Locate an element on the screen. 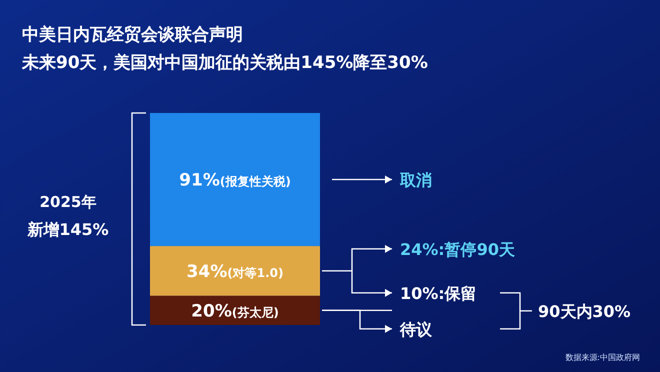  data-label: 20% is located at coordinates (211, 311).